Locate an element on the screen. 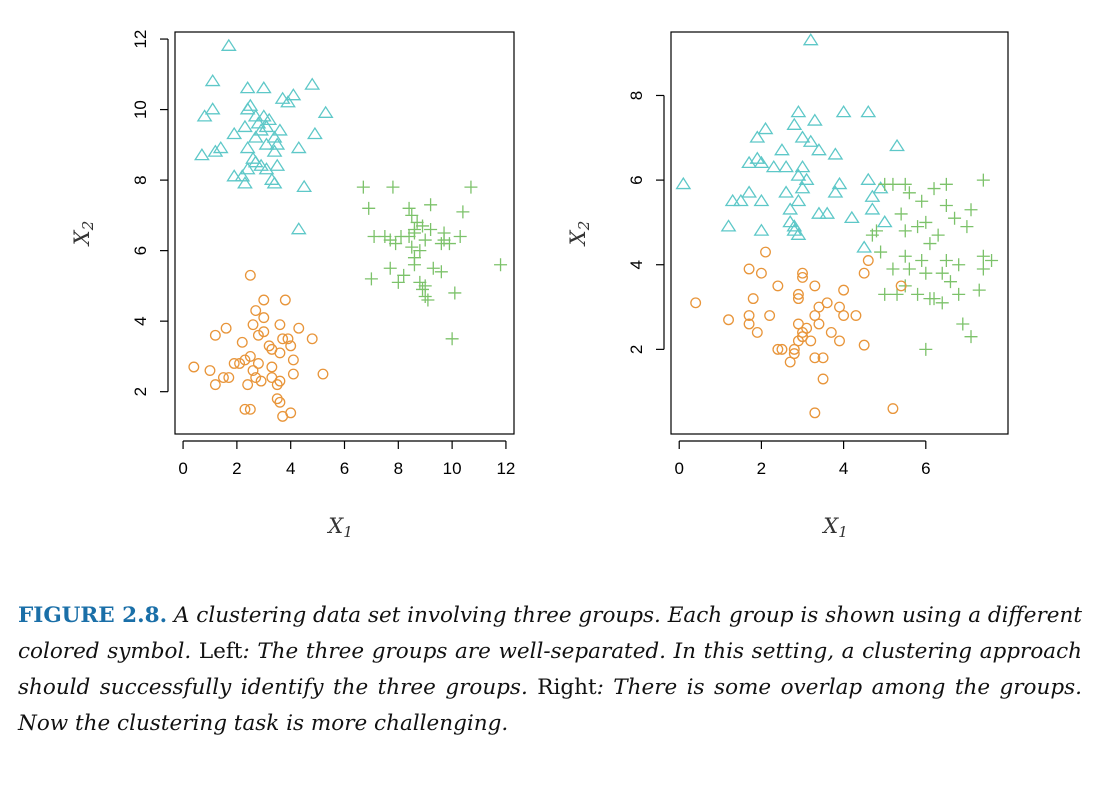  x-tick-label: 12 is located at coordinates (505, 468).